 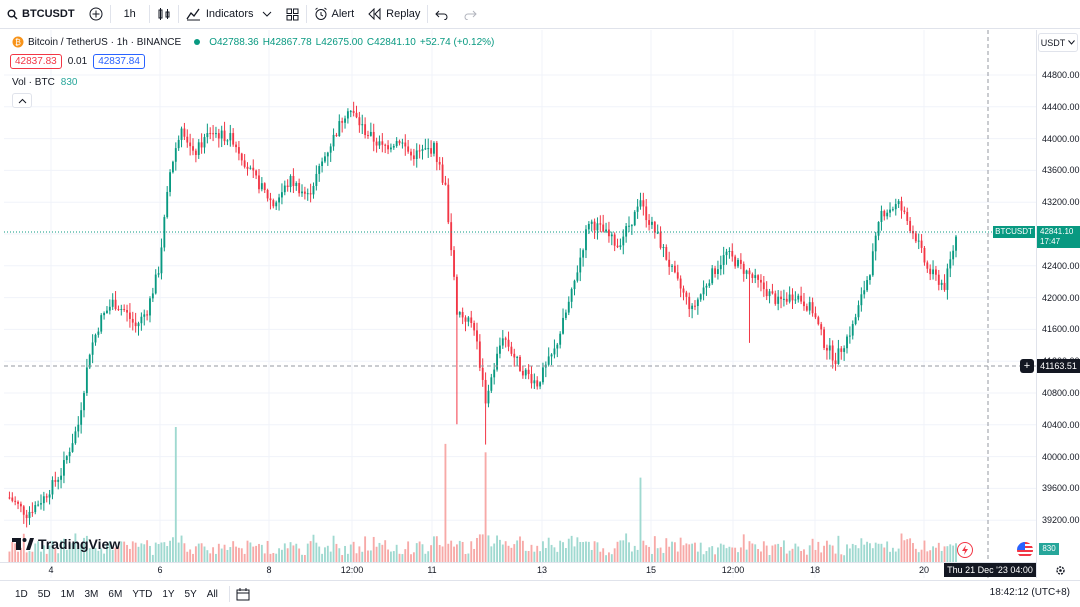 I want to click on compare-button, so click(x=96, y=14).